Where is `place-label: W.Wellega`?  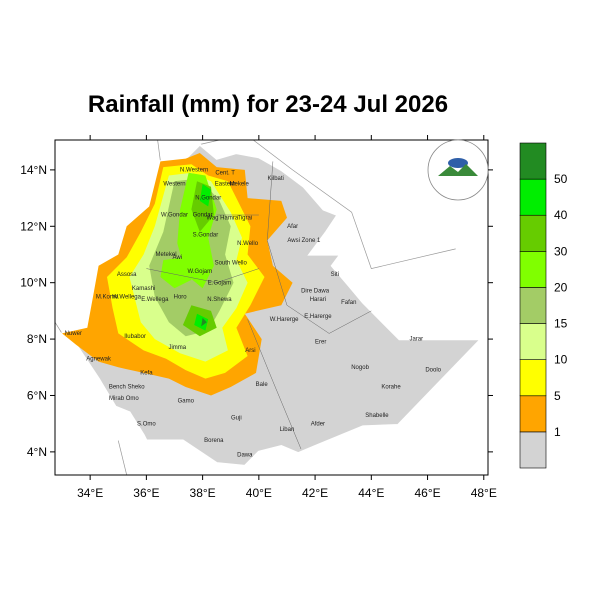
place-label: W.Wellega is located at coordinates (126, 297).